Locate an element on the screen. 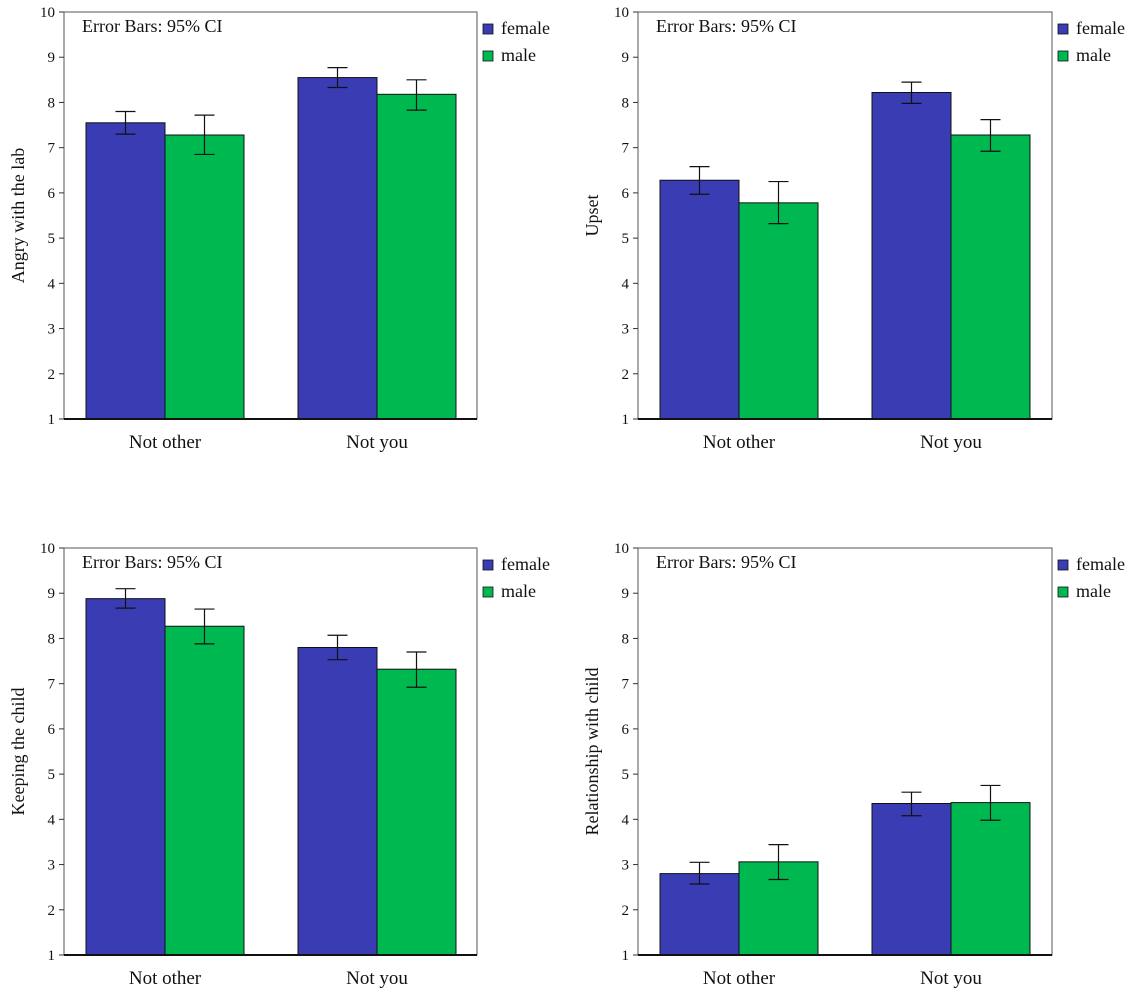  y-axis-label: Relationship with child is located at coordinates (592, 752).